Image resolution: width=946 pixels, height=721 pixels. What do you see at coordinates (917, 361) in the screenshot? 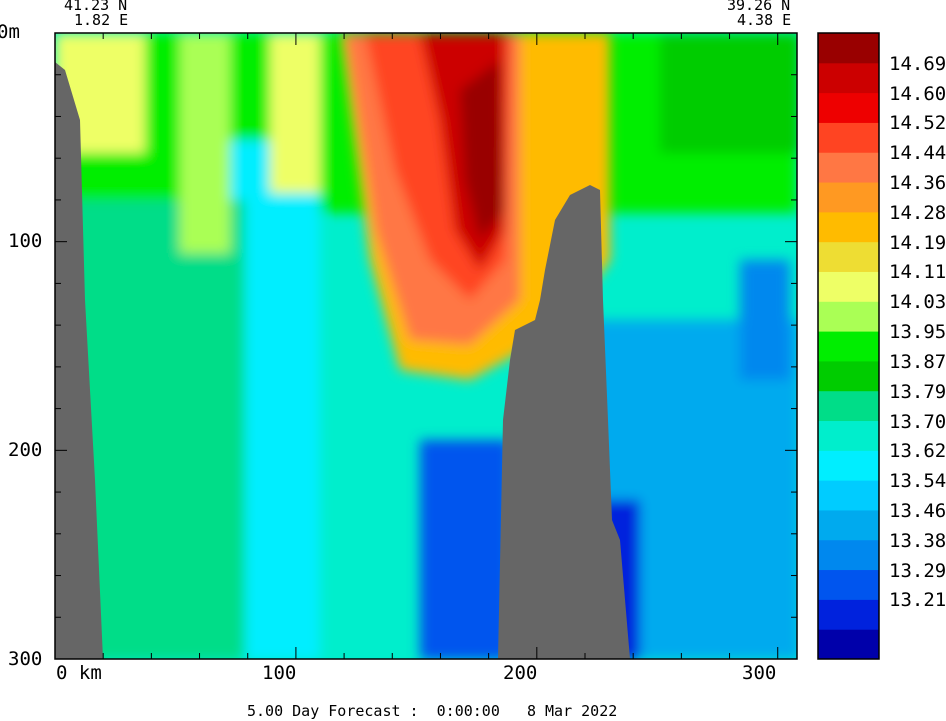
I see `colorbar-label: 13.87` at bounding box center [917, 361].